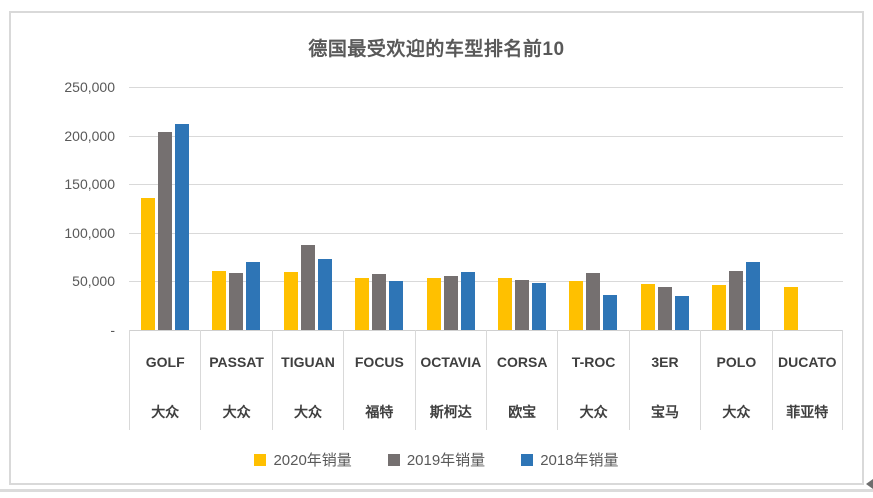 The width and height of the screenshot is (873, 498). I want to click on legend-item: 2019年销量, so click(436, 459).